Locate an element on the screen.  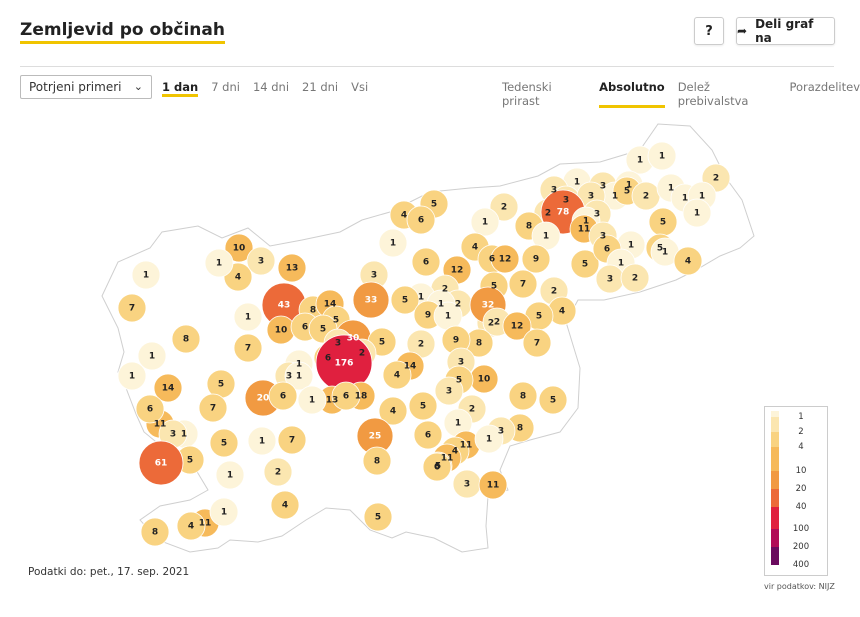
tab-14-dni: 14 dni is located at coordinates (271, 87).